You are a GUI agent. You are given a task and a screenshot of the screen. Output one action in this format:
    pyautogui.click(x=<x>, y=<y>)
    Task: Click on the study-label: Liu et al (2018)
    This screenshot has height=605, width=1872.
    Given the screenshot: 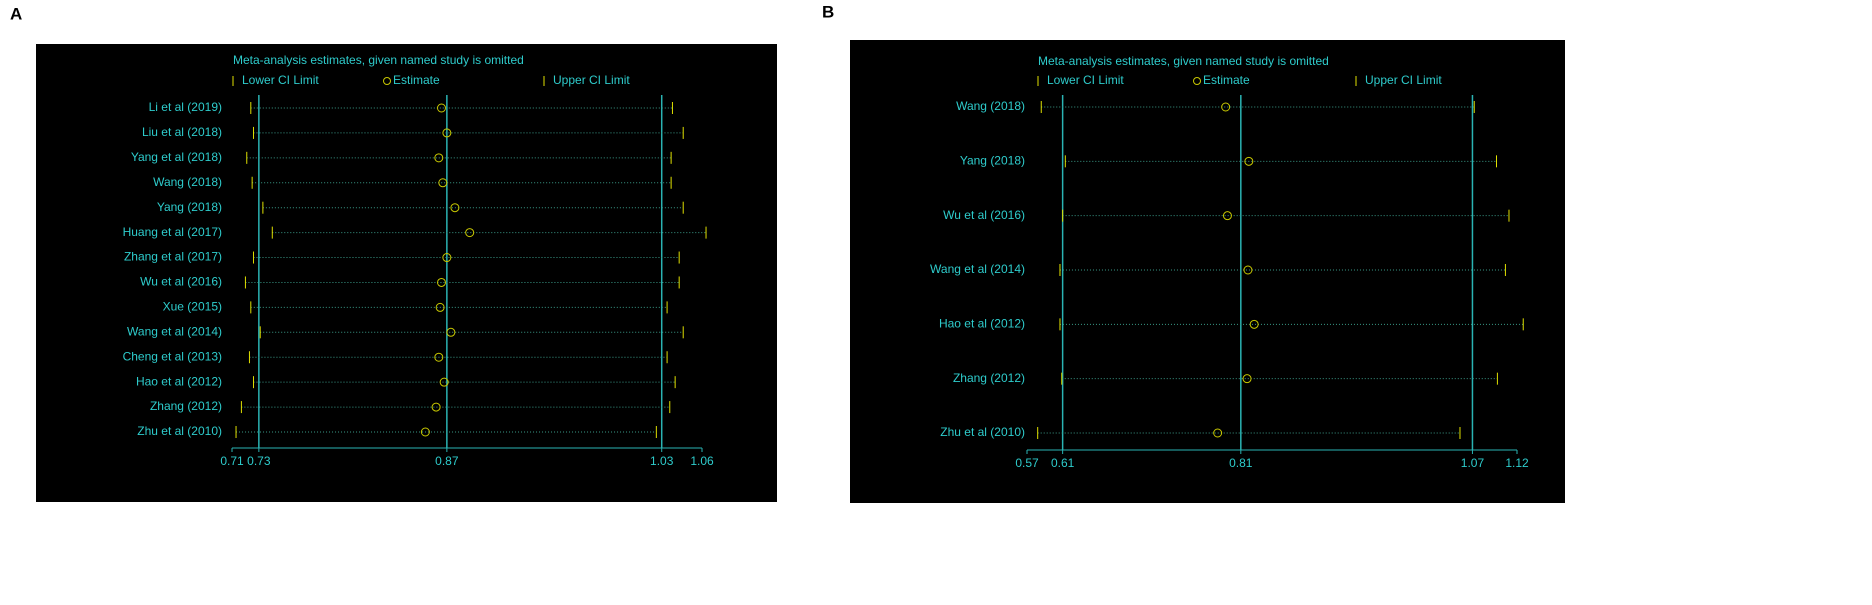 What is the action you would take?
    pyautogui.click(x=182, y=132)
    